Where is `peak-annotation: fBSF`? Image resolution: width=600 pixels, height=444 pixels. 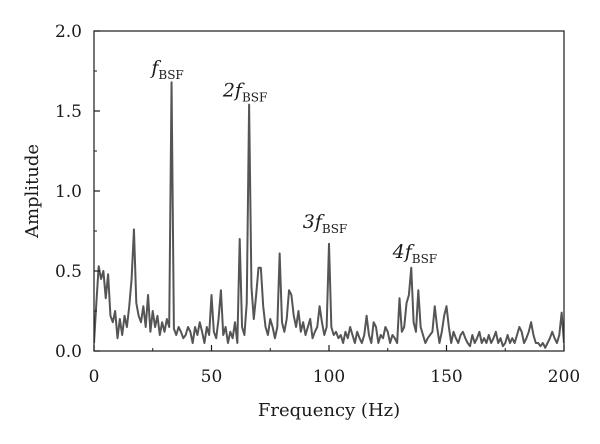 peak-annotation: fBSF is located at coordinates (166, 69).